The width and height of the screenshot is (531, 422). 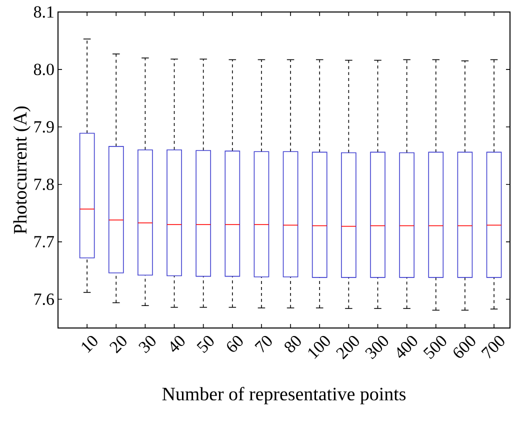 I want to click on y-axis-title: Photocurrent (A), so click(x=21, y=170).